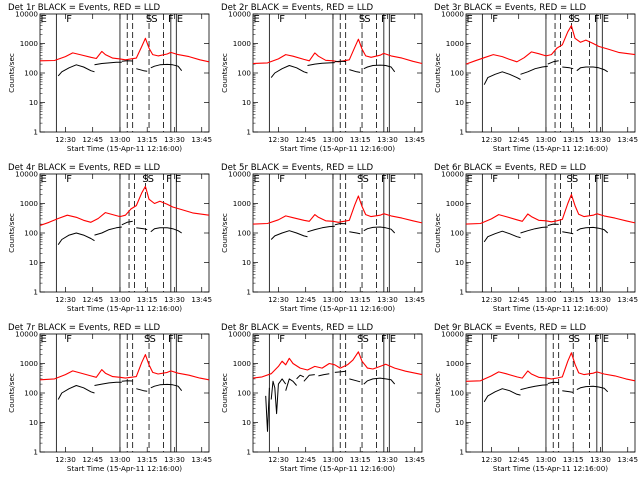 This screenshot has width=640, height=480. I want to click on y-tick-label: 10, so click(247, 422).